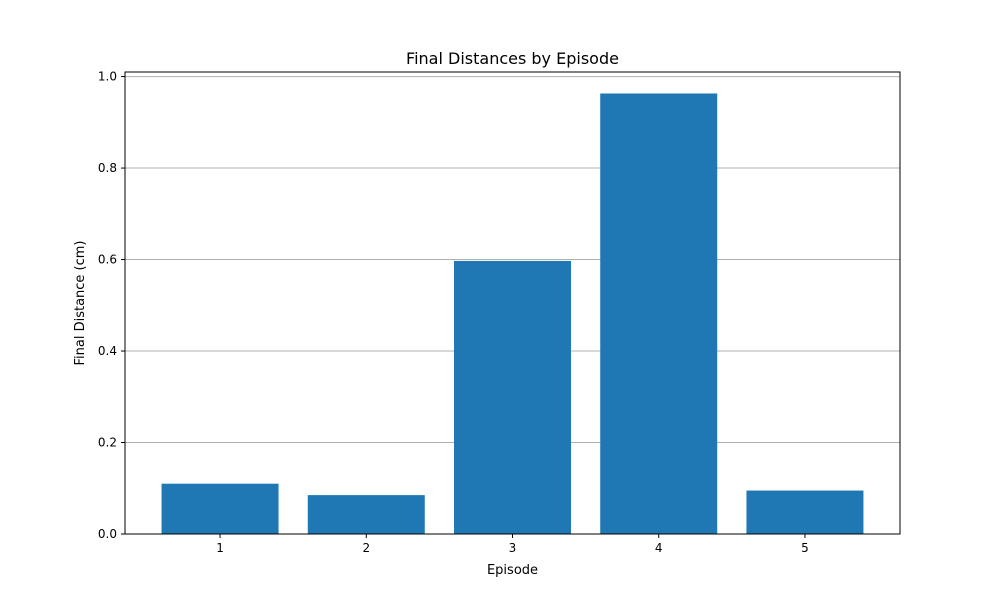 This screenshot has width=1000, height=604. Describe the element at coordinates (513, 548) in the screenshot. I see `x-tick-label: 3` at that location.